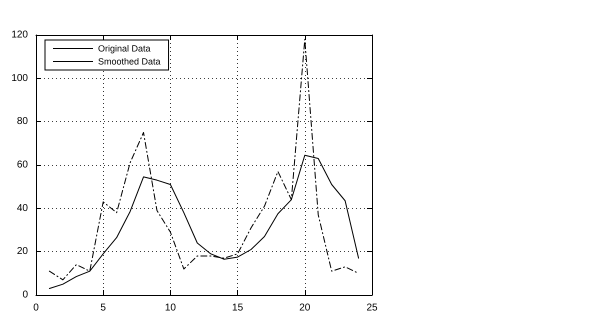 Image resolution: width=594 pixels, height=333 pixels. What do you see at coordinates (36, 308) in the screenshot?
I see `x-tick-label: 0` at bounding box center [36, 308].